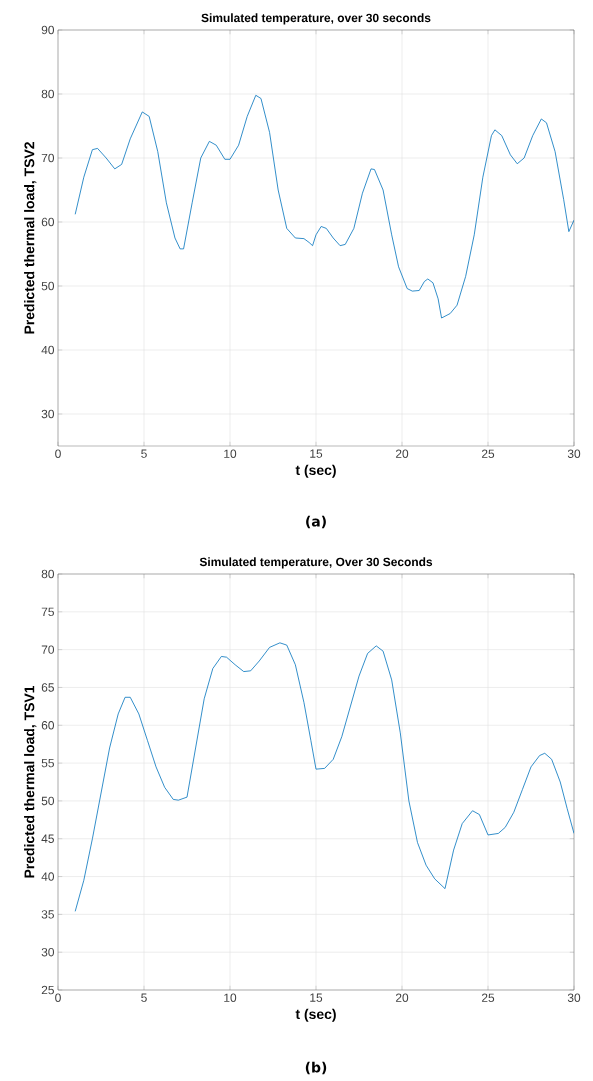 The width and height of the screenshot is (593, 1081). What do you see at coordinates (316, 19) in the screenshot?
I see `chart-title: Simulated temperature, over 30 seconds` at bounding box center [316, 19].